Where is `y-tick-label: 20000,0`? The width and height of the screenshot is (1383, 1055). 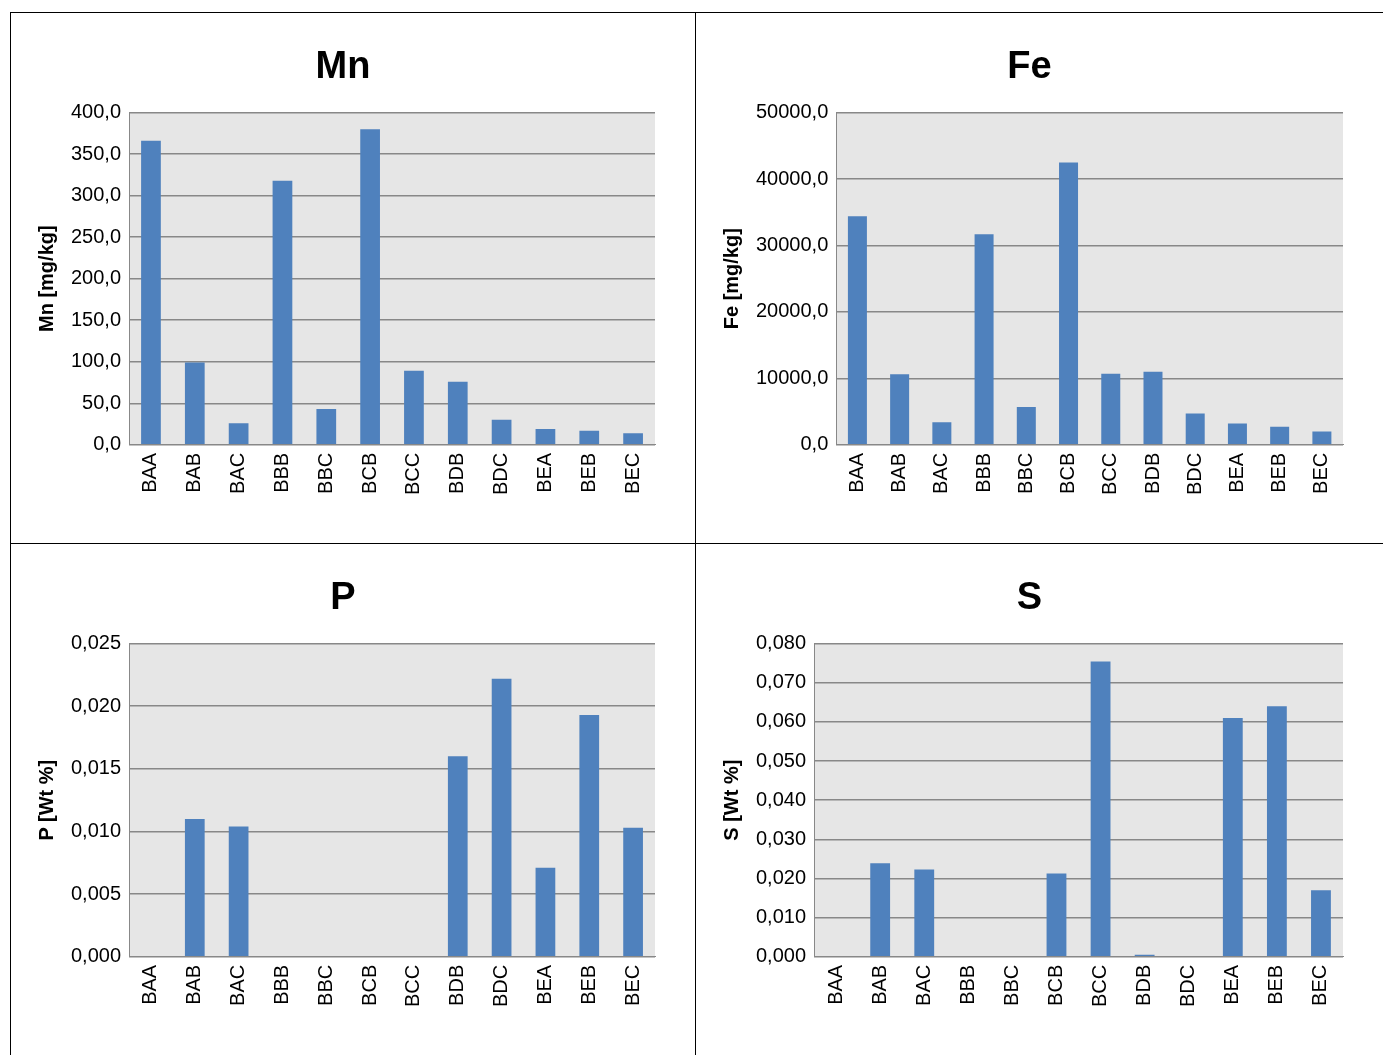
y-tick-label: 20000,0 is located at coordinates (792, 310).